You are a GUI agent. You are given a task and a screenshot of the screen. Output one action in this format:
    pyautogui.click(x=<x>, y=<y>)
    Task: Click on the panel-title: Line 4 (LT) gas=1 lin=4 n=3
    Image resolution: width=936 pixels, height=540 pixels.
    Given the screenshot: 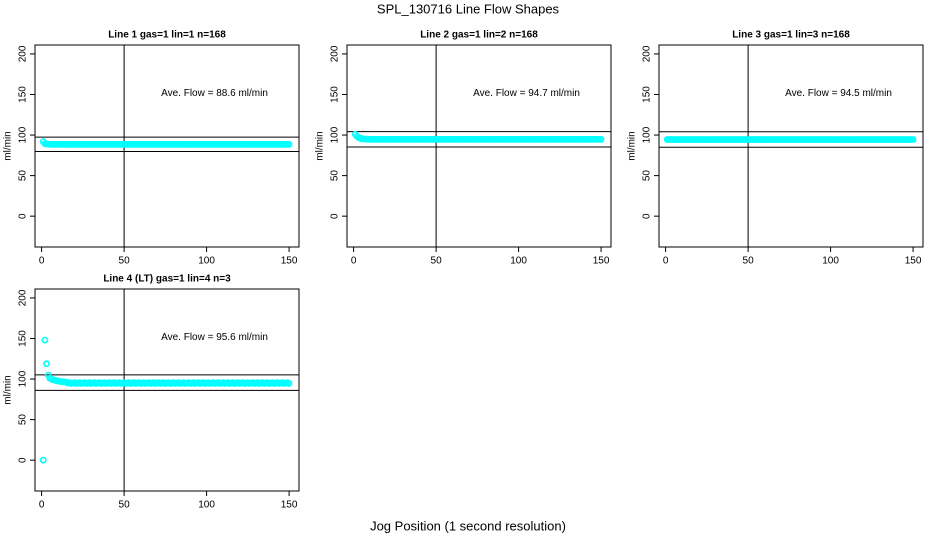 What is the action you would take?
    pyautogui.click(x=167, y=279)
    